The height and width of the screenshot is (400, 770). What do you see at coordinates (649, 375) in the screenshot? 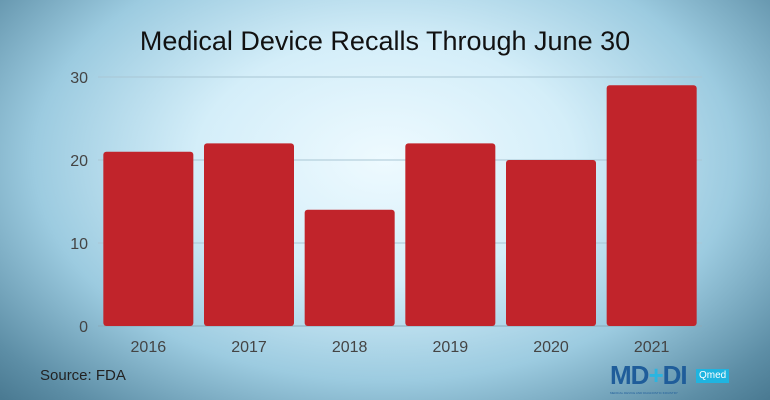
I see `logo-mark: MD+DI` at bounding box center [649, 375].